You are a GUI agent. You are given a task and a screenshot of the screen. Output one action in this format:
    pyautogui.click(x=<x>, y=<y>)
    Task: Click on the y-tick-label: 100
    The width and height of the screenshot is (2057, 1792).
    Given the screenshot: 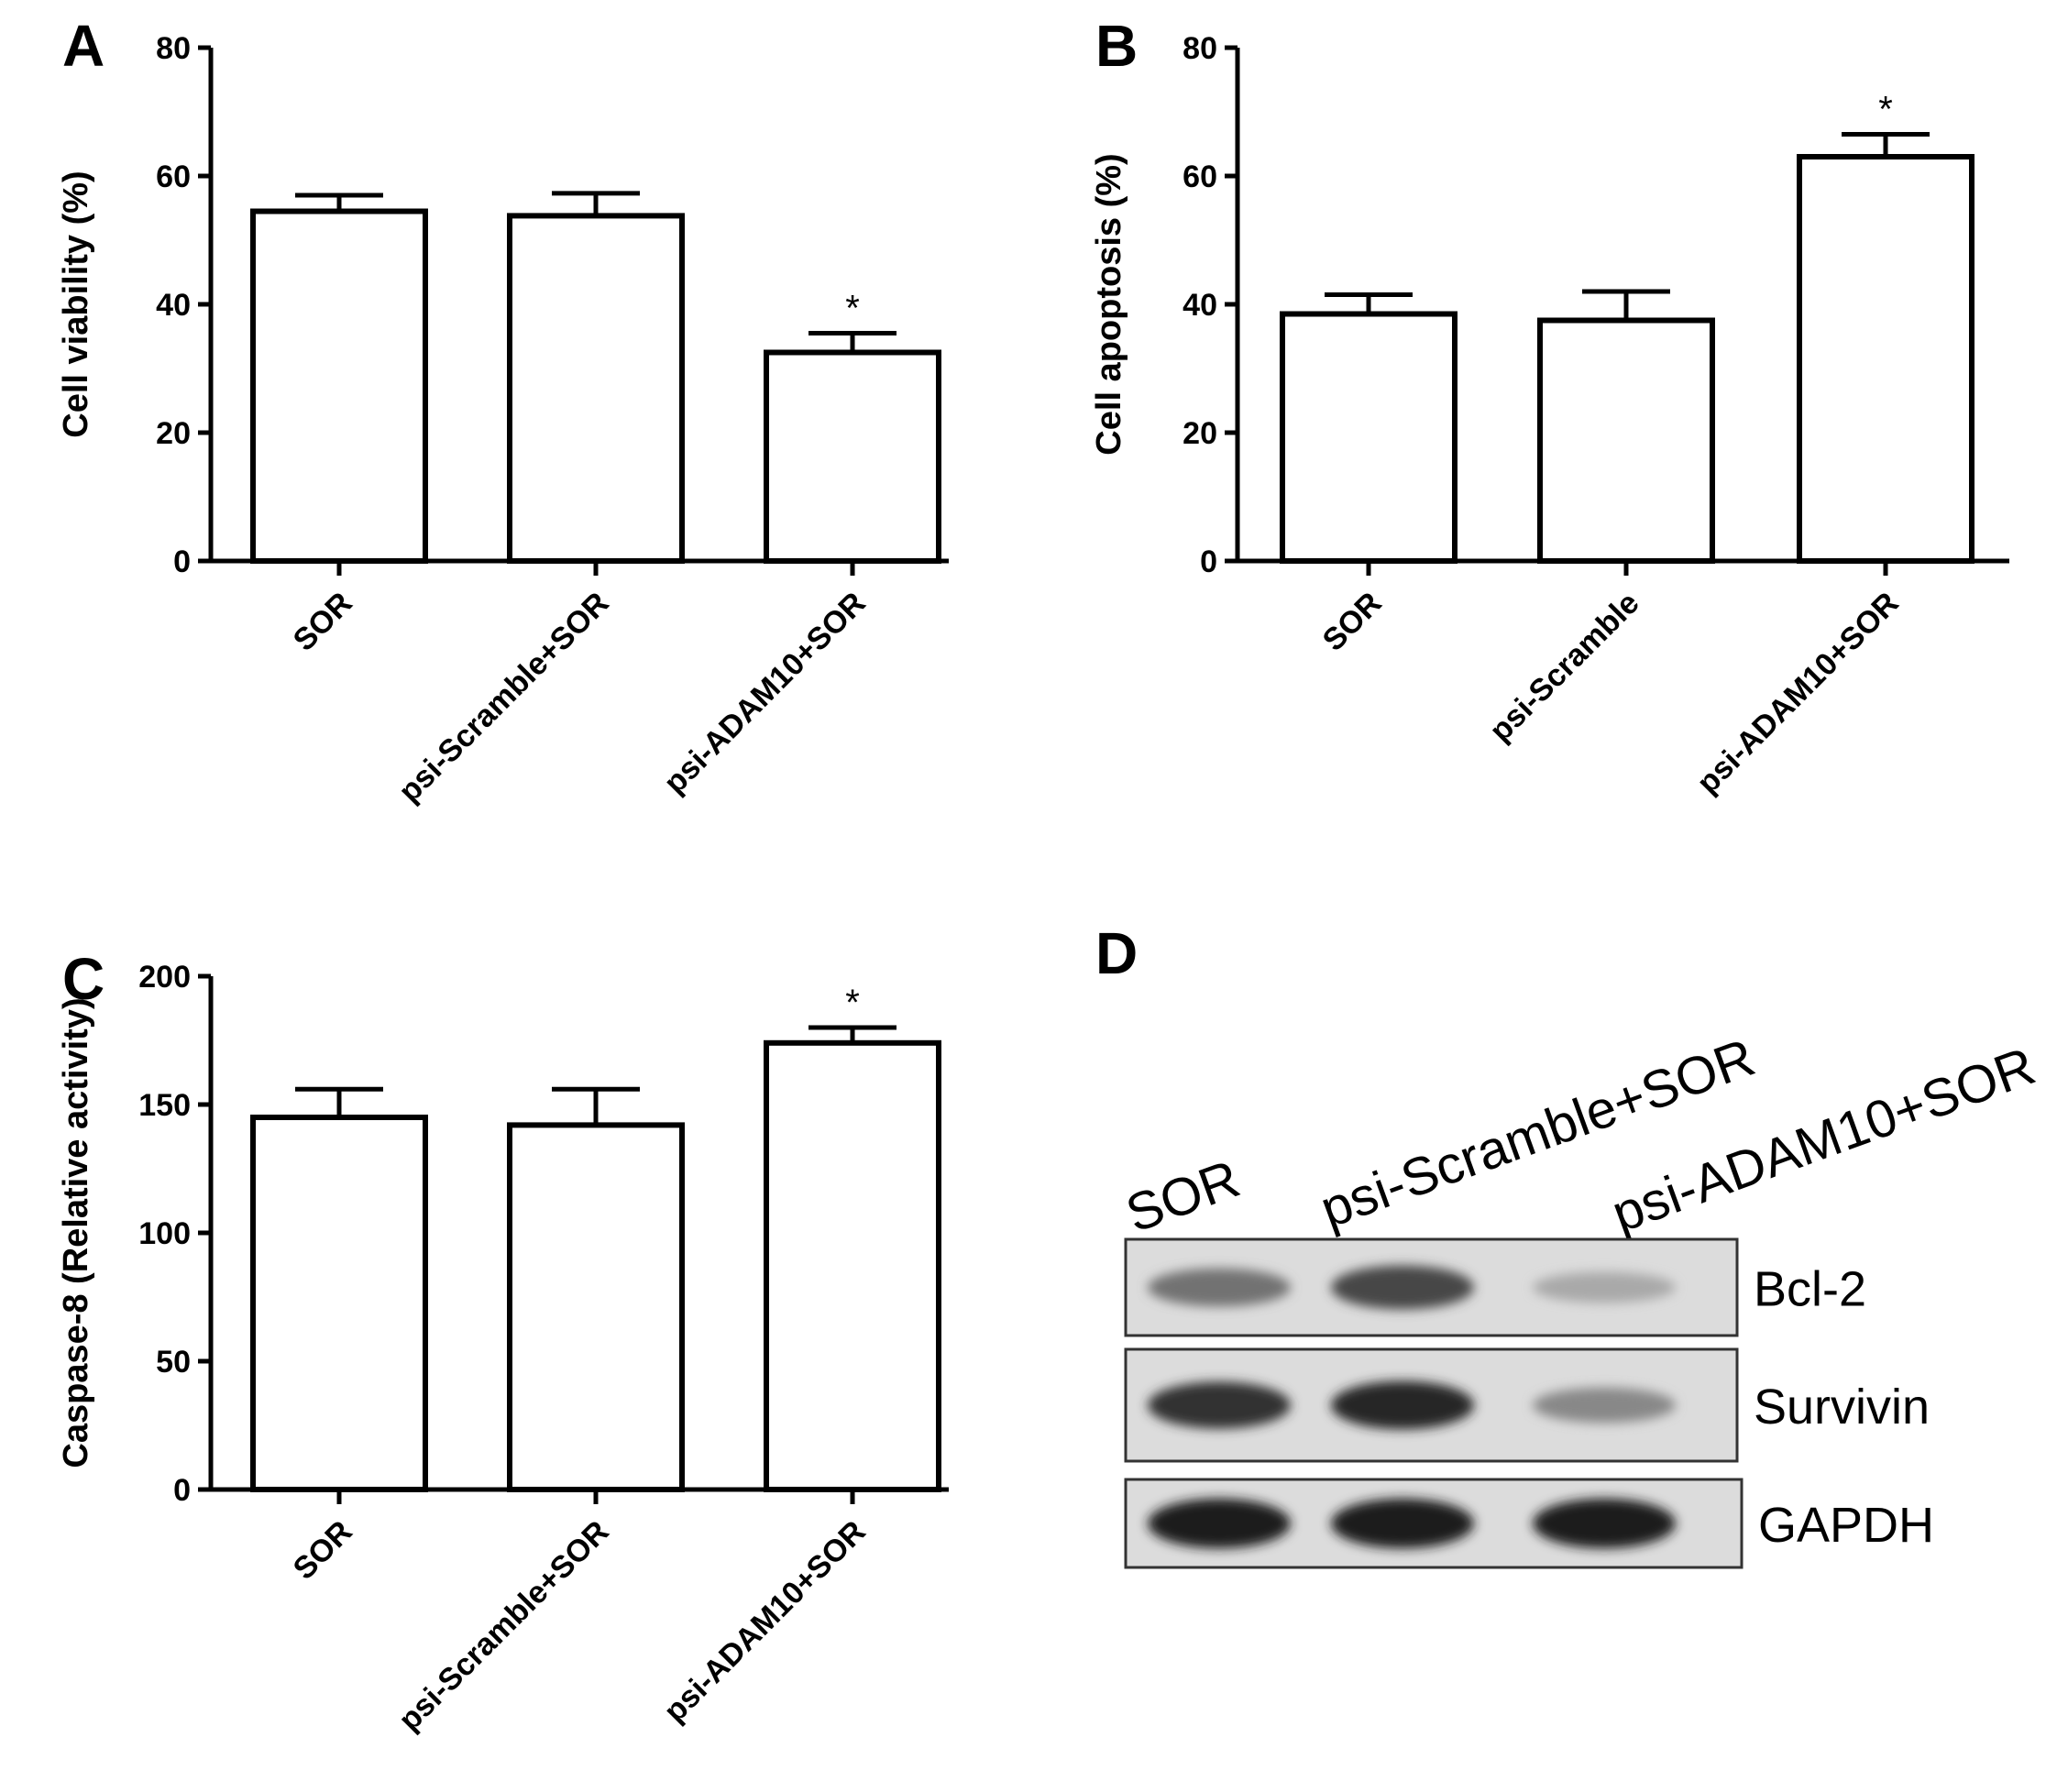 What is the action you would take?
    pyautogui.click(x=164, y=1233)
    